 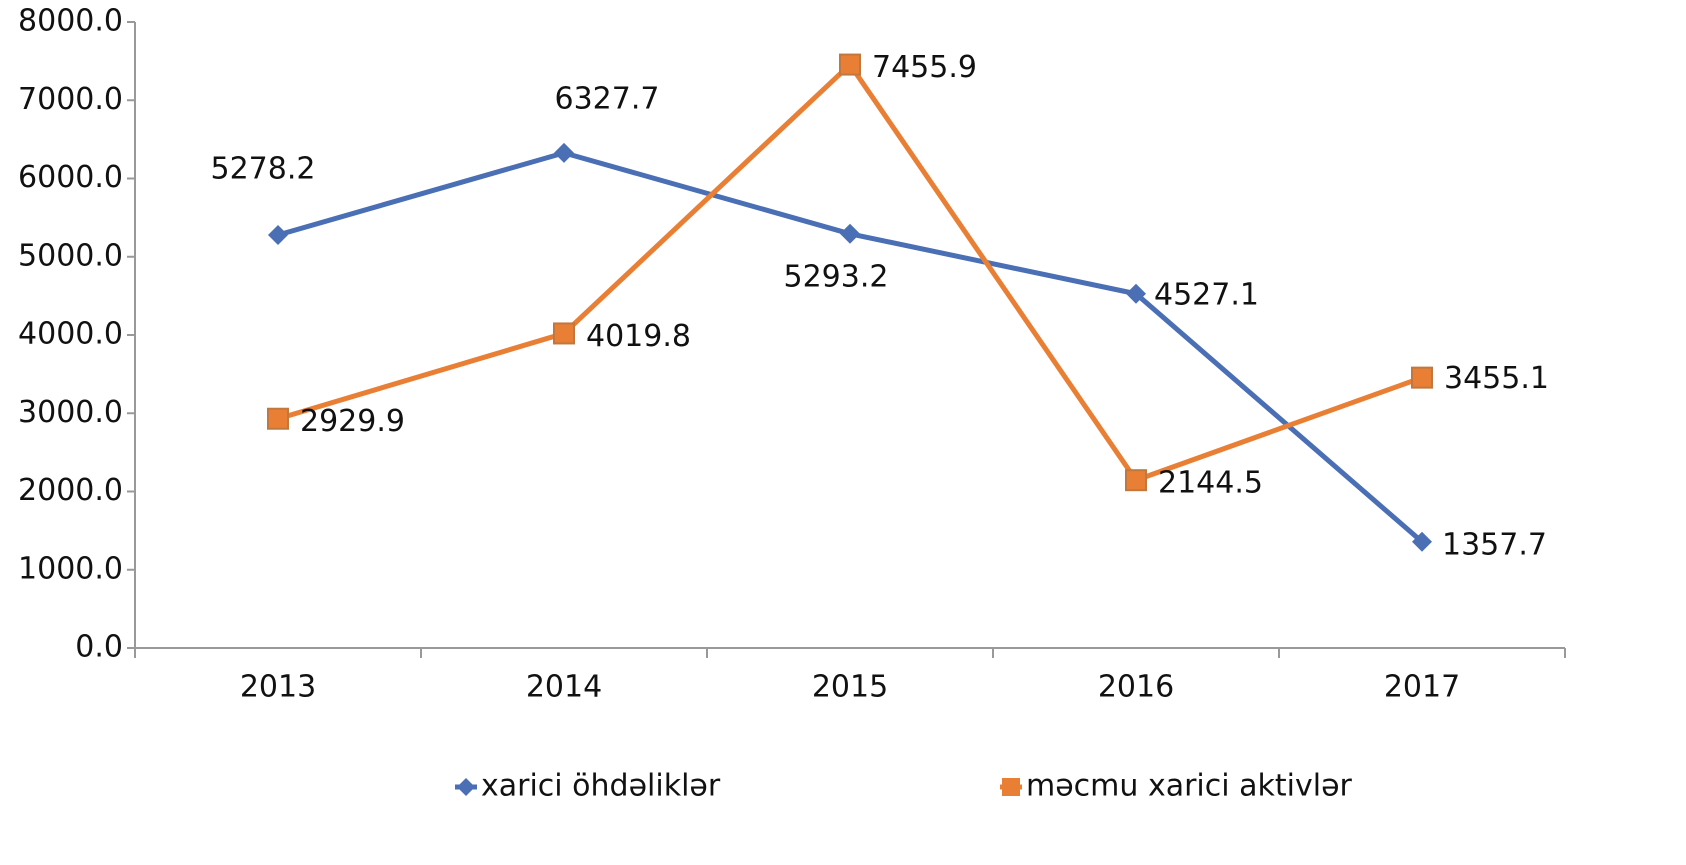 I want to click on data-label: 5293.2, so click(x=836, y=276).